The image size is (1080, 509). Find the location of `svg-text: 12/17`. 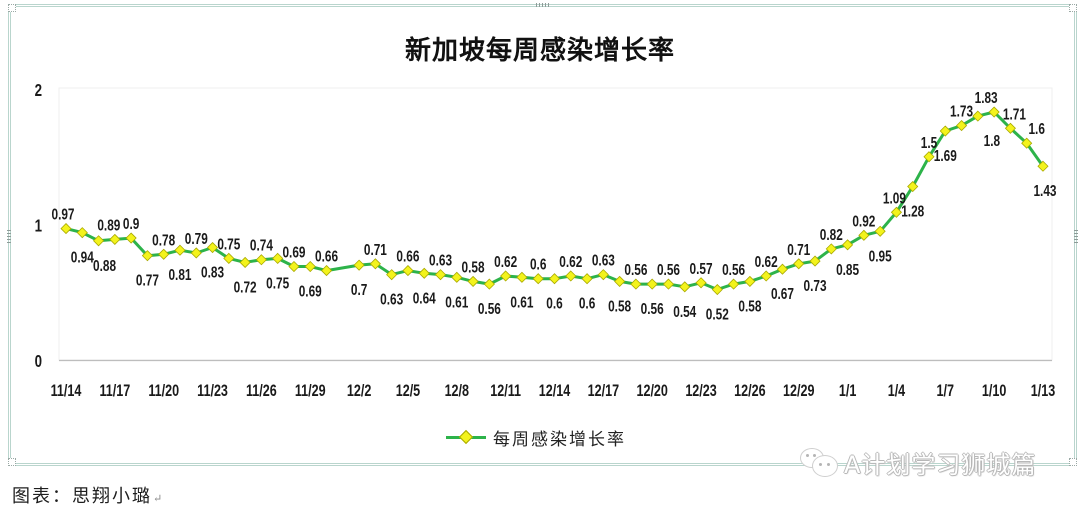

svg-text: 12/17 is located at coordinates (603, 390).